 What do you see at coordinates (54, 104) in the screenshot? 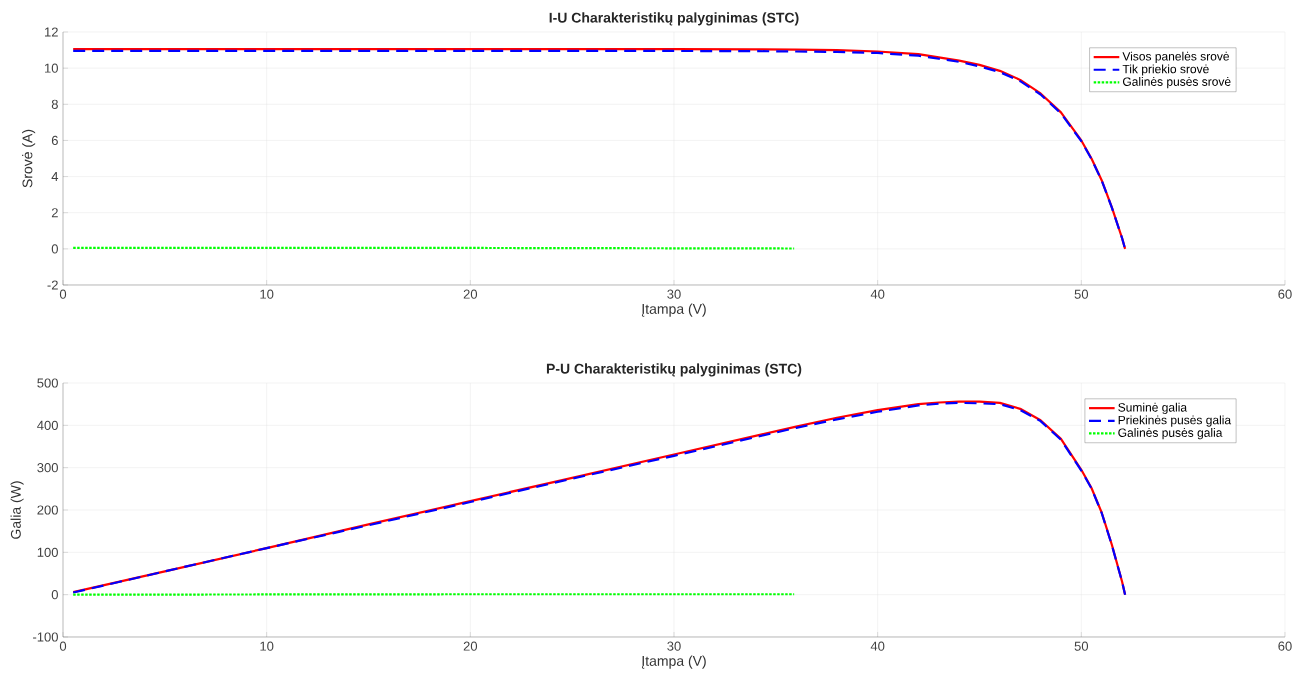
I see `y-tick-label: 8` at bounding box center [54, 104].